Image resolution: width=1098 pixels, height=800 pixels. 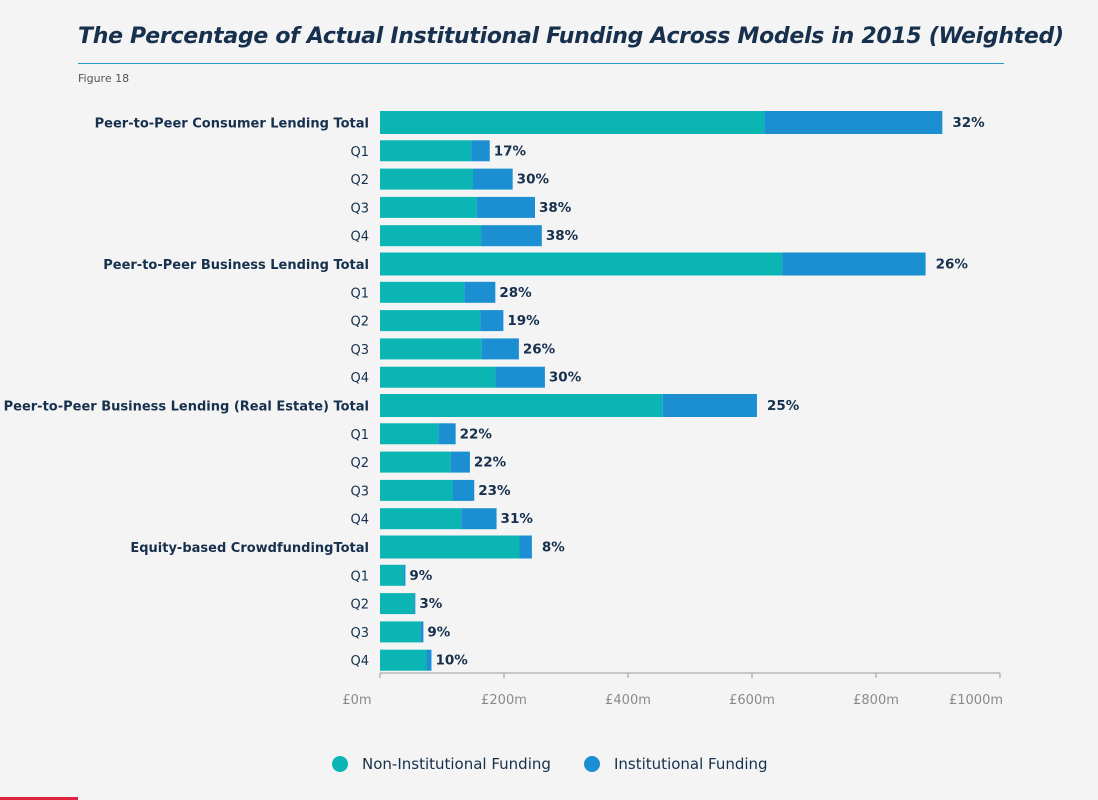 What do you see at coordinates (356, 700) in the screenshot?
I see `x-axis-tick-label: £0m` at bounding box center [356, 700].